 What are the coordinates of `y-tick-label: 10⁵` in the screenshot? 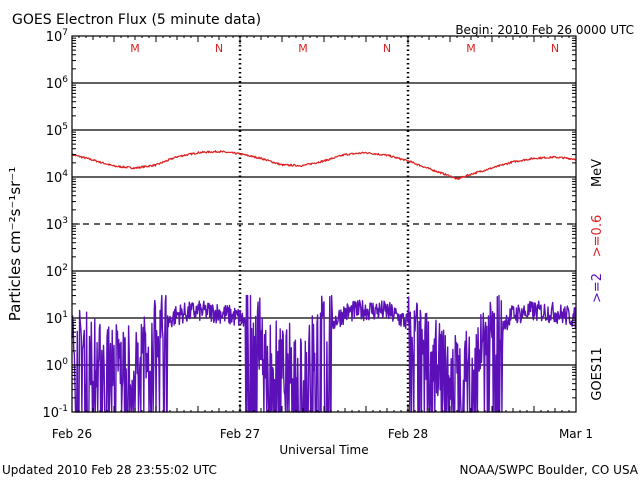 It's located at (57, 130).